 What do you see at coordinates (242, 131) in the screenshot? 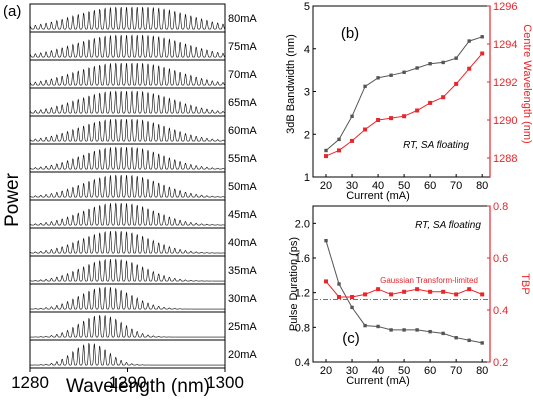
I see `current-label: 60mA` at bounding box center [242, 131].